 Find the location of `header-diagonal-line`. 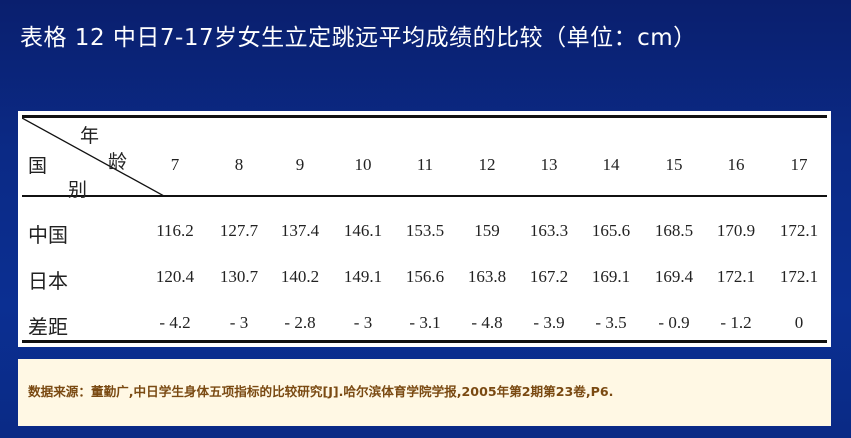

header-diagonal-line is located at coordinates (93, 157).